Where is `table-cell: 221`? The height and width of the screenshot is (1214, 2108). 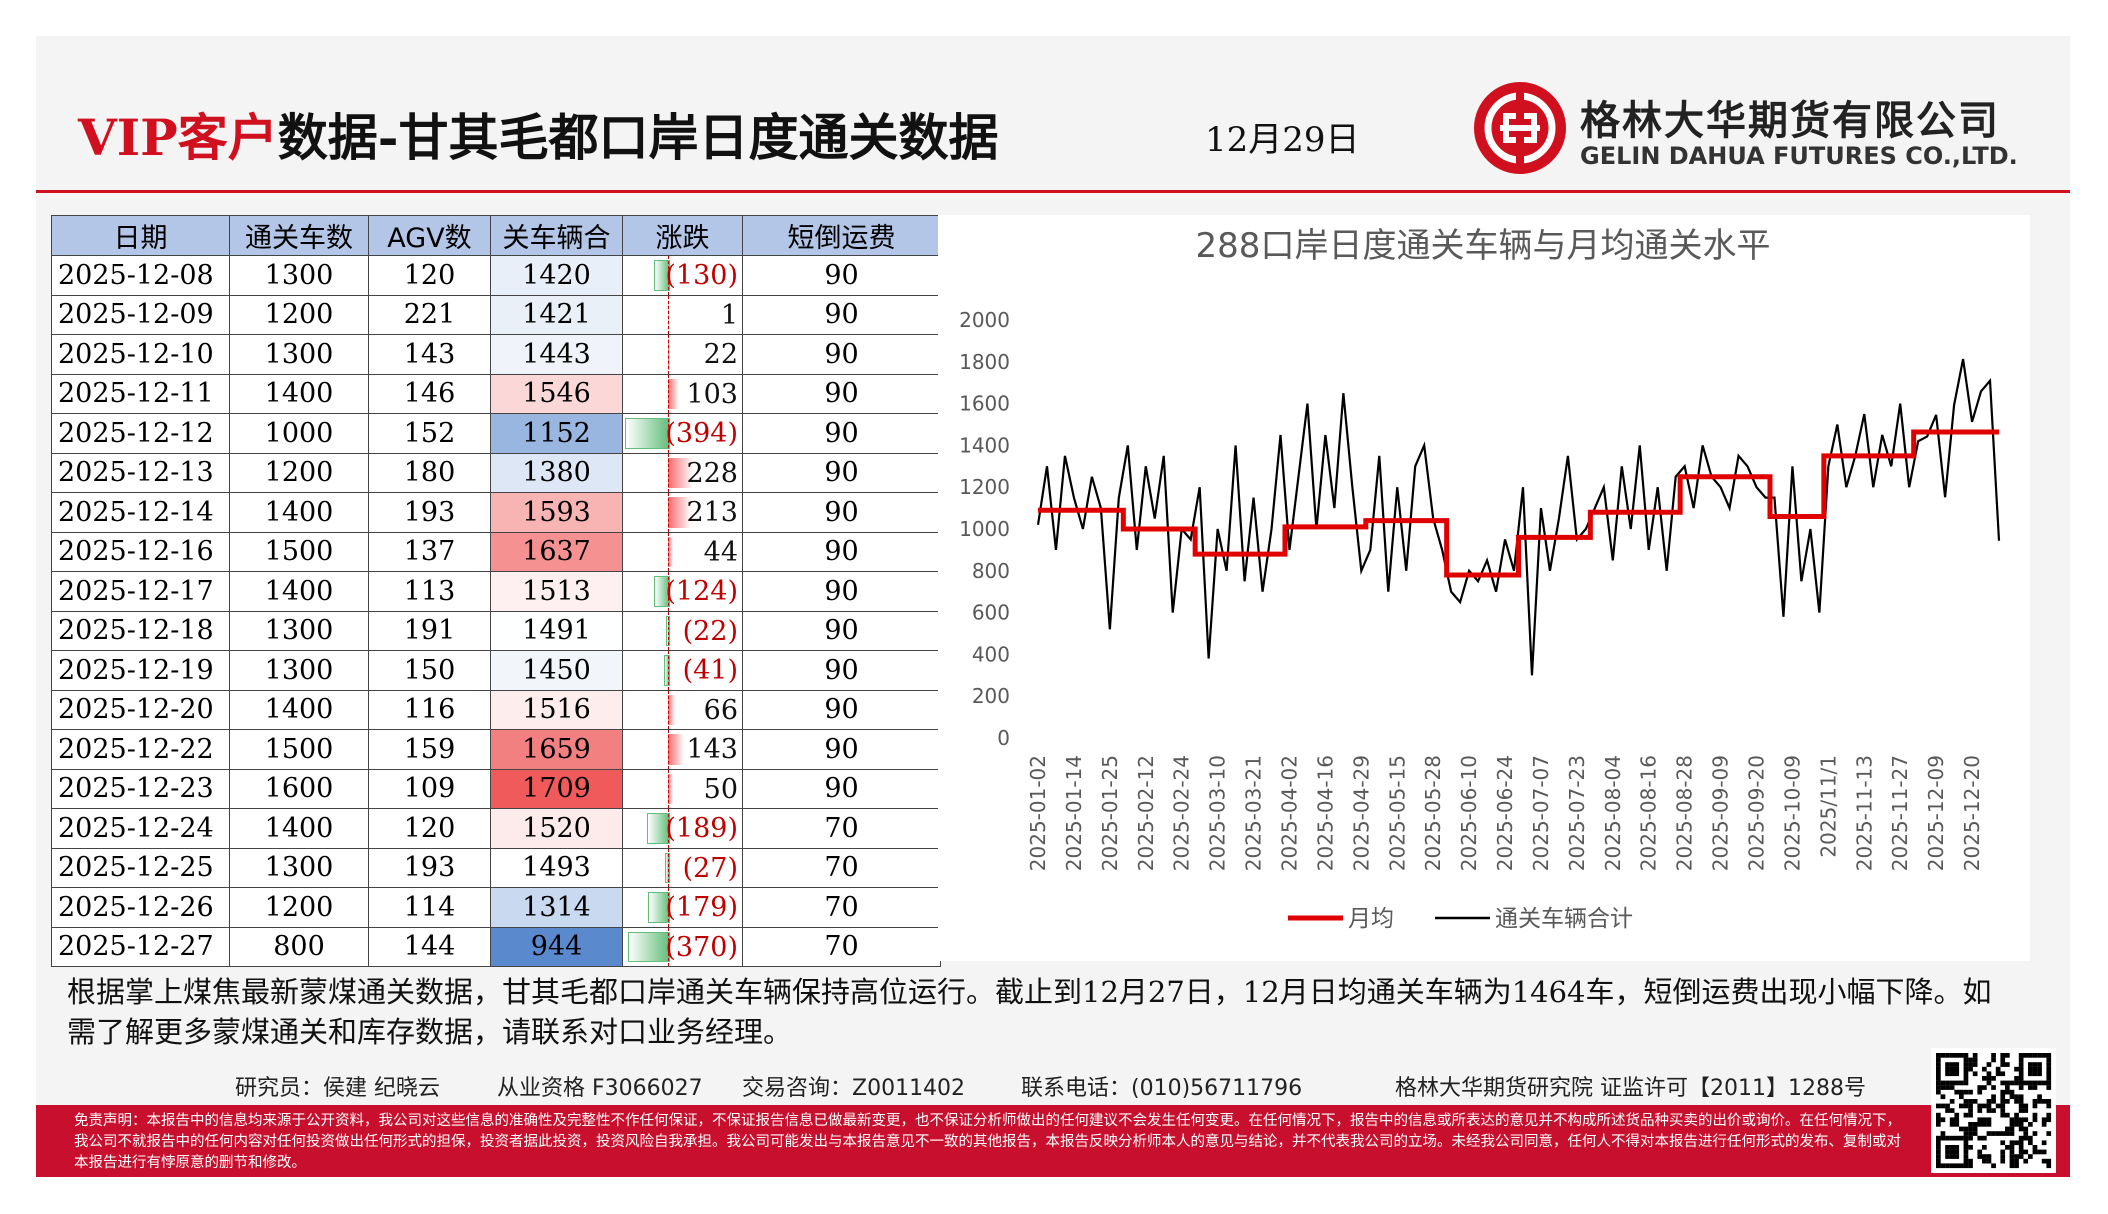 table-cell: 221 is located at coordinates (429, 314).